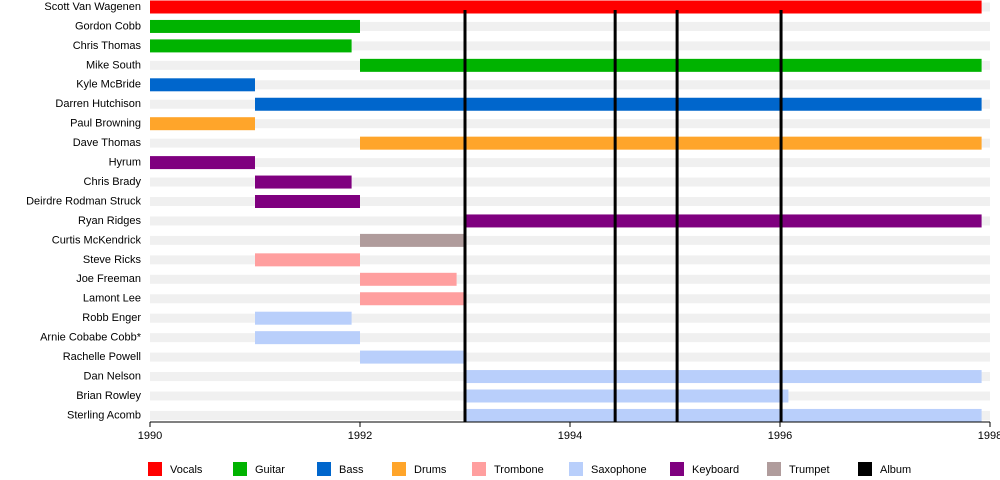 The height and width of the screenshot is (480, 1000). Describe the element at coordinates (125, 163) in the screenshot. I see `member-label: Hyrum` at that location.